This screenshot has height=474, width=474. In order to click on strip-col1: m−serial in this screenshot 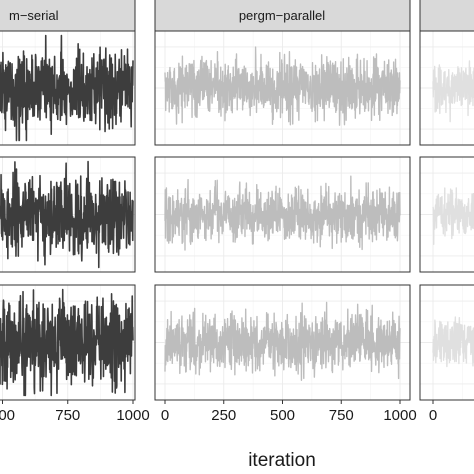, I will do `click(68, 16)`.